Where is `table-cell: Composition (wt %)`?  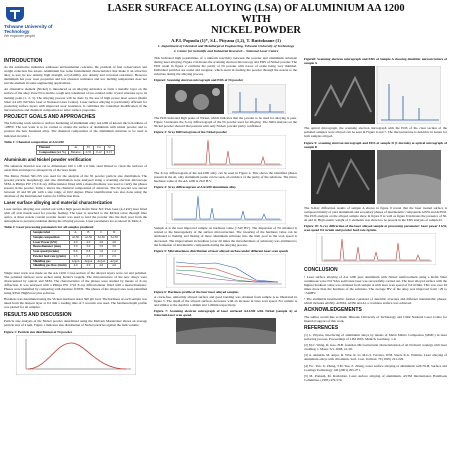
table-cell: Composition (wt %) is located at coordinates (52, 152).